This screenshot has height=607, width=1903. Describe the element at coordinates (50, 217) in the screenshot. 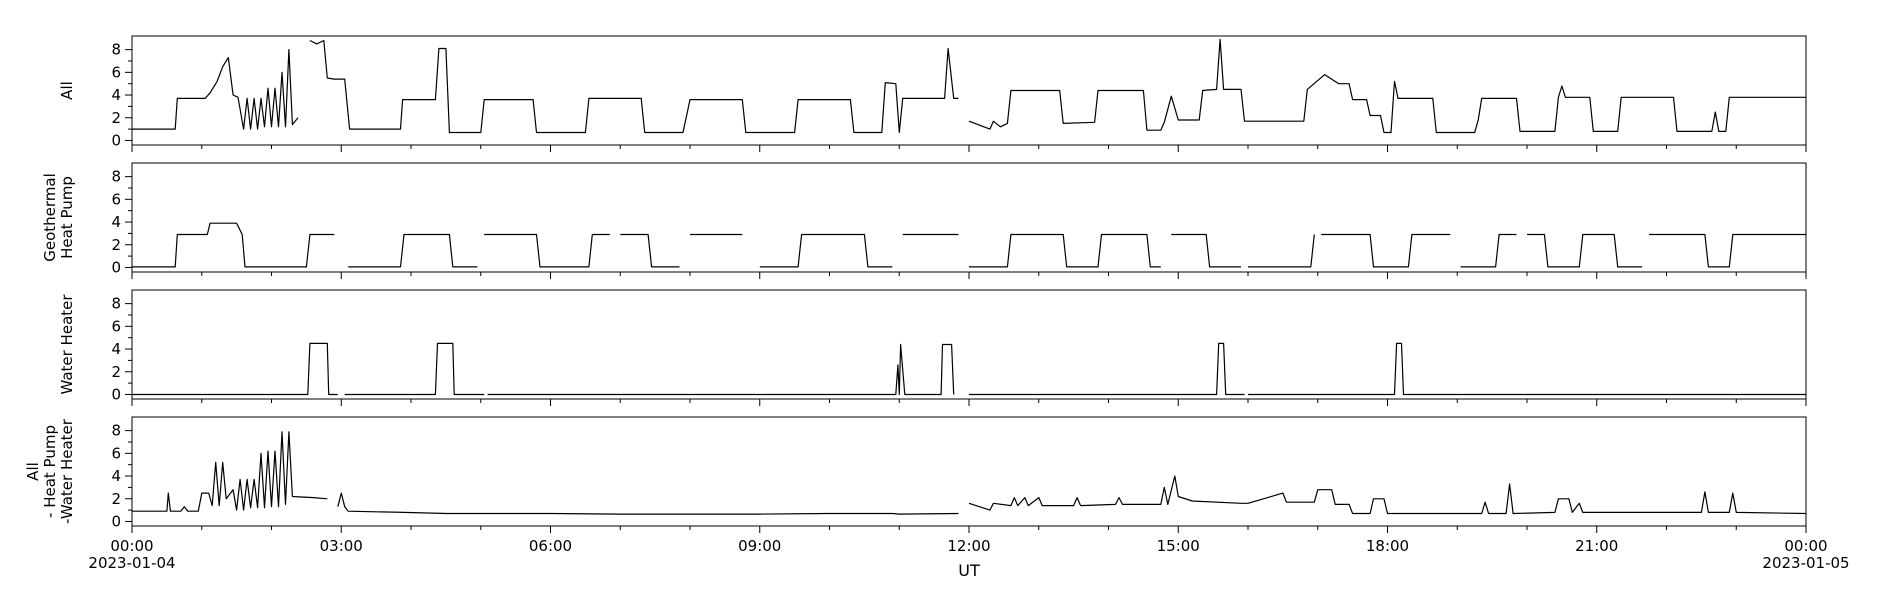

I see `y-axis-title: Geothermal` at that location.